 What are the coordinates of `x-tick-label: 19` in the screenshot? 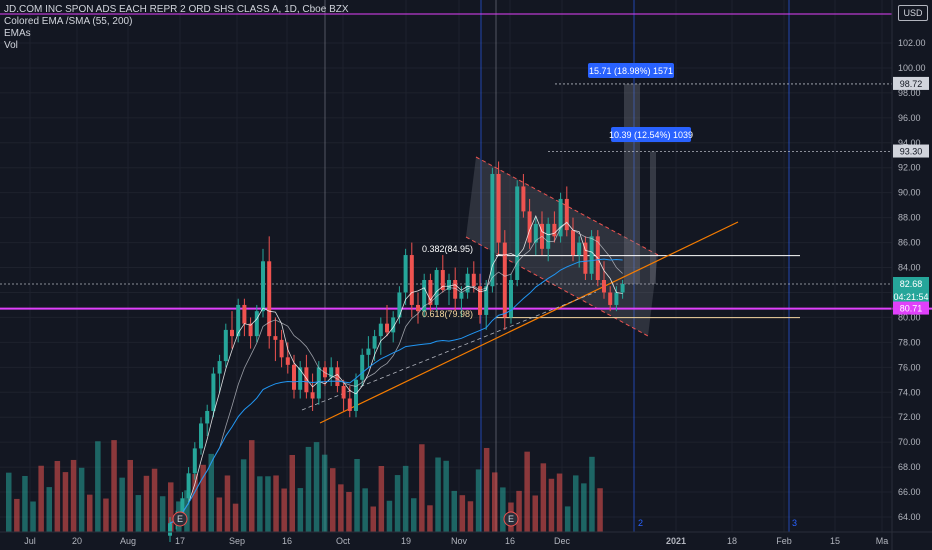 It's located at (406, 541).